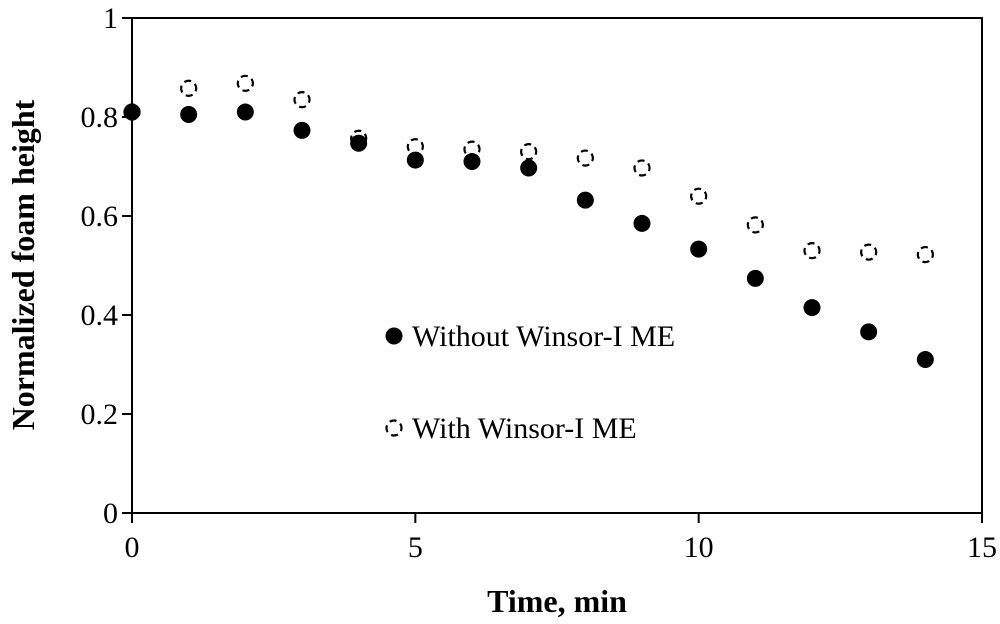 The image size is (1000, 624). What do you see at coordinates (106, 266) in the screenshot?
I see `y-axis-ticks: 0 0.2 0.4 0.6 0.8 1` at bounding box center [106, 266].